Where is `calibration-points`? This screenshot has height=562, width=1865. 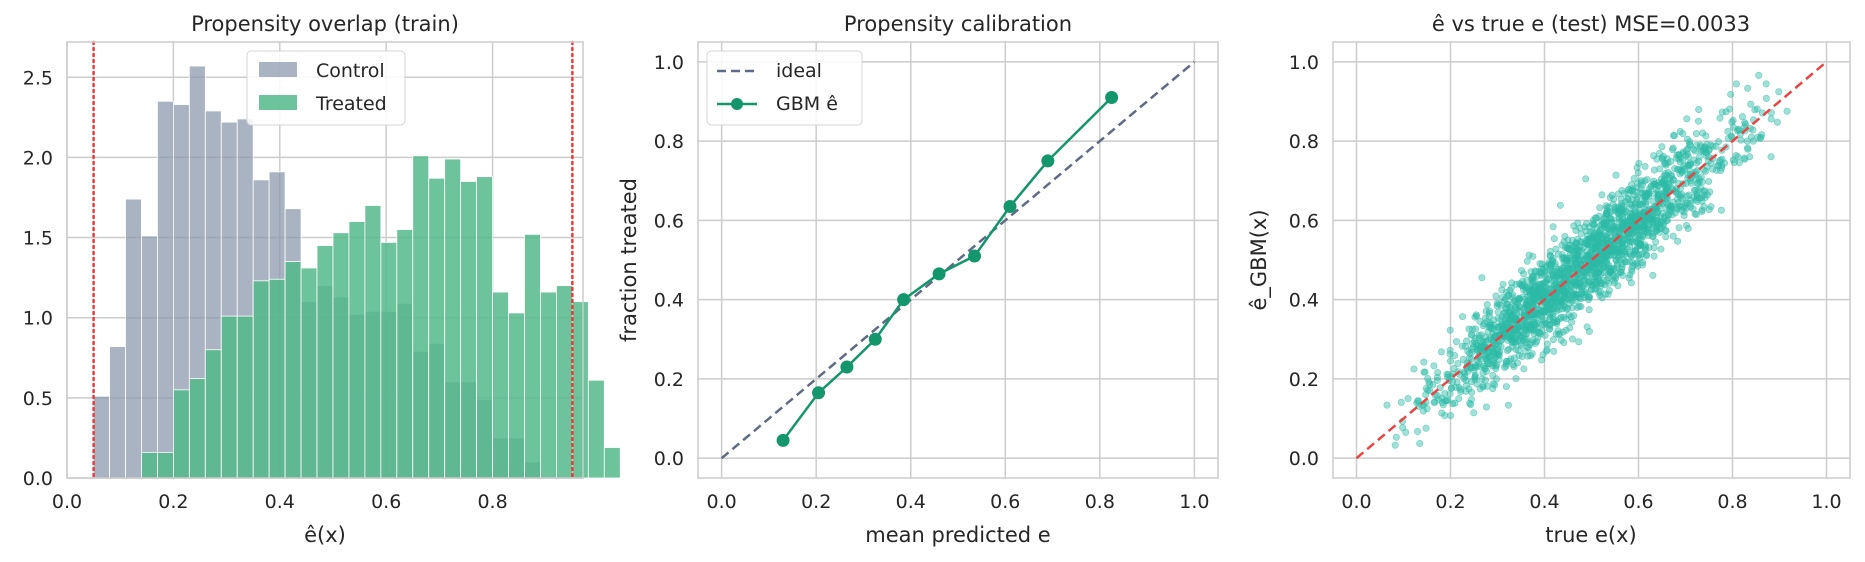 calibration-points is located at coordinates (947, 268).